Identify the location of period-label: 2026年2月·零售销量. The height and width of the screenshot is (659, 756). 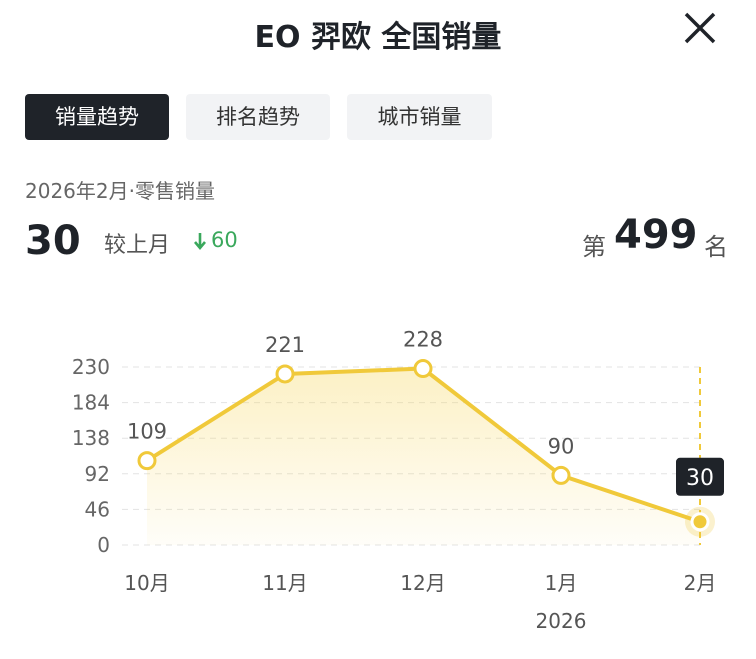
(120, 191).